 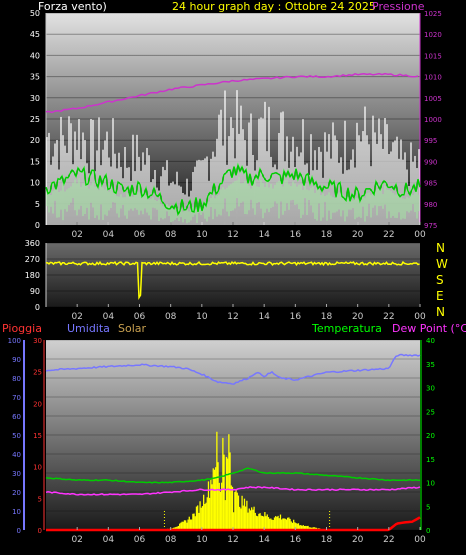 What do you see at coordinates (440, 312) in the screenshot?
I see `compass-label-n2: N` at bounding box center [440, 312].